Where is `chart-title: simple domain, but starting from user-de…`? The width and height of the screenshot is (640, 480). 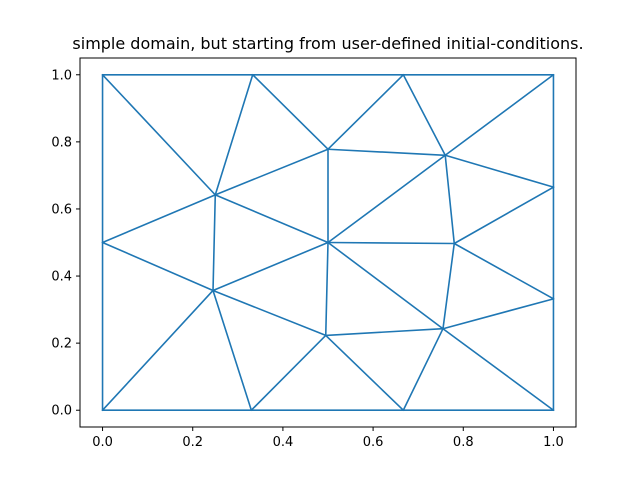
chart-title: simple domain, but starting from user-de… is located at coordinates (327, 43).